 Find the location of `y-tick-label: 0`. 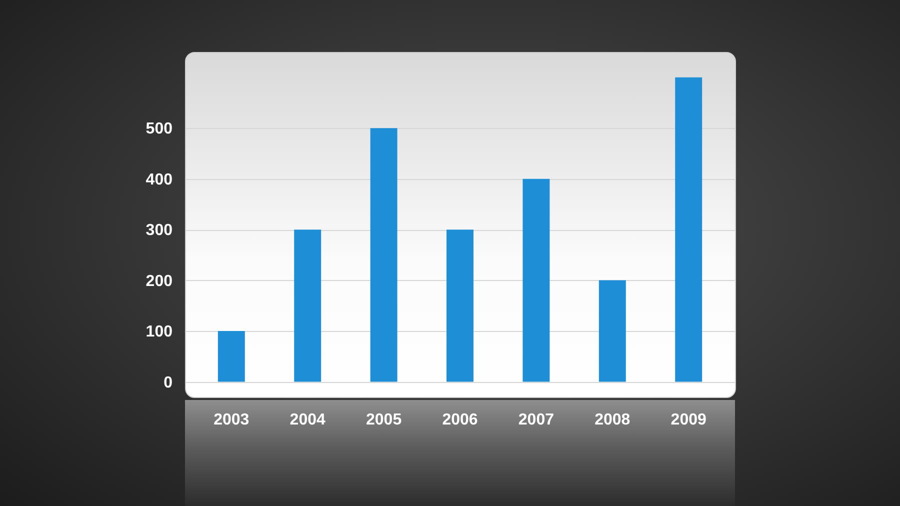

y-tick-label: 0 is located at coordinates (168, 383).